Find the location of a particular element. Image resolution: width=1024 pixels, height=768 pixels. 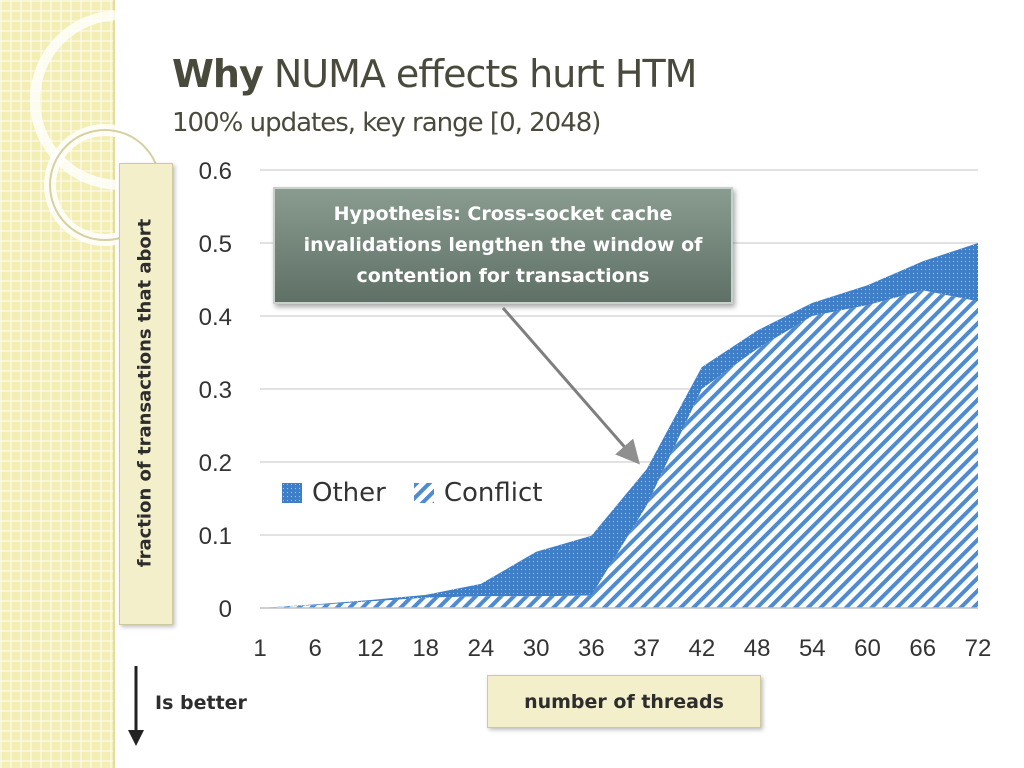

legend-swatch-conflict is located at coordinates (423, 493).